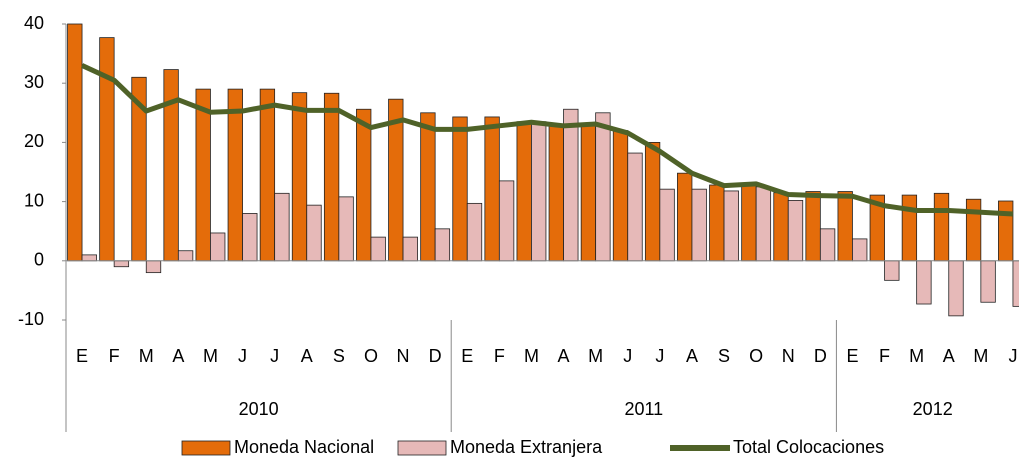  I want to click on group-label: 2012, so click(933, 409).